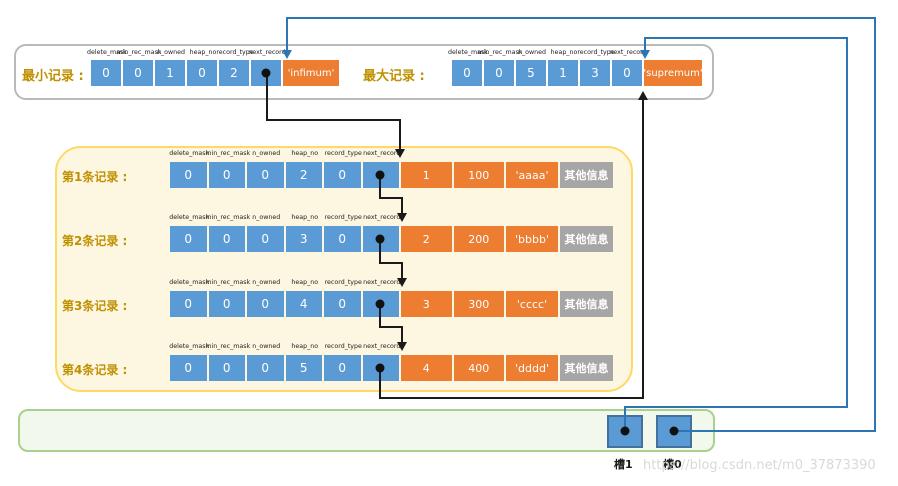 Image resolution: width=898 pixels, height=486 pixels. What do you see at coordinates (623, 464) in the screenshot?
I see `slot-1-label: 槽1` at bounding box center [623, 464].